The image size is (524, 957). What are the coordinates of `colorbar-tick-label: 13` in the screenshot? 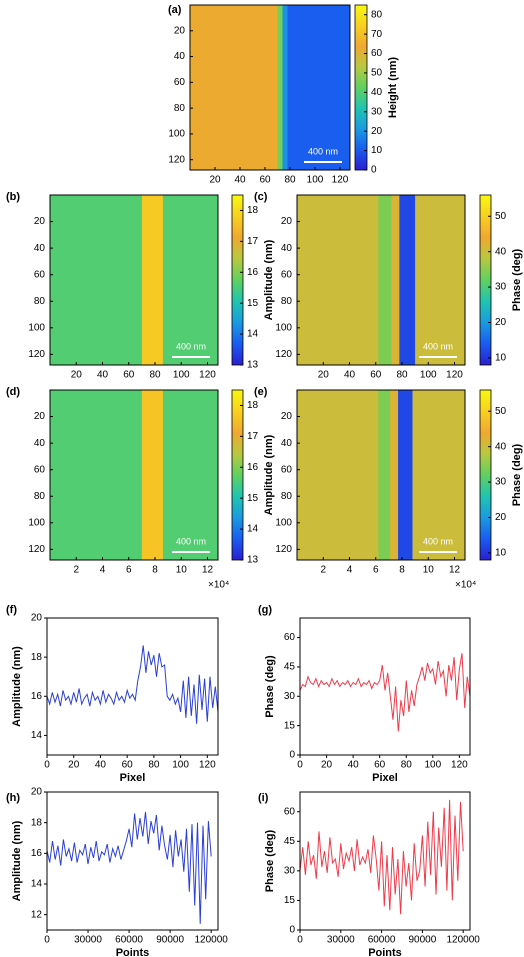 It's located at (253, 365).